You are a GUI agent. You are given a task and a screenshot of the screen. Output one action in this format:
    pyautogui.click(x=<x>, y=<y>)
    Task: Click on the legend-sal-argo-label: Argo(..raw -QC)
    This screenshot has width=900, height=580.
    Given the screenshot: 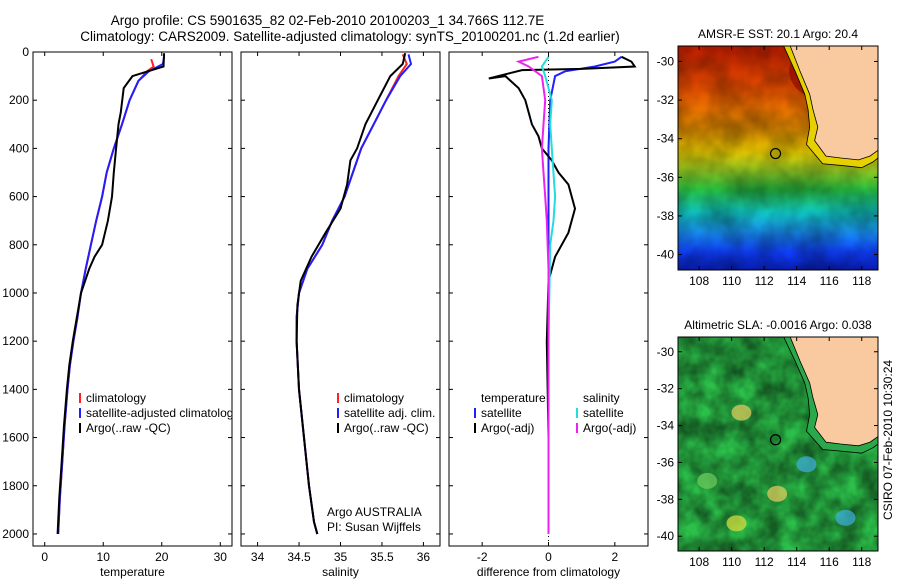 What is the action you would take?
    pyautogui.click(x=386, y=428)
    